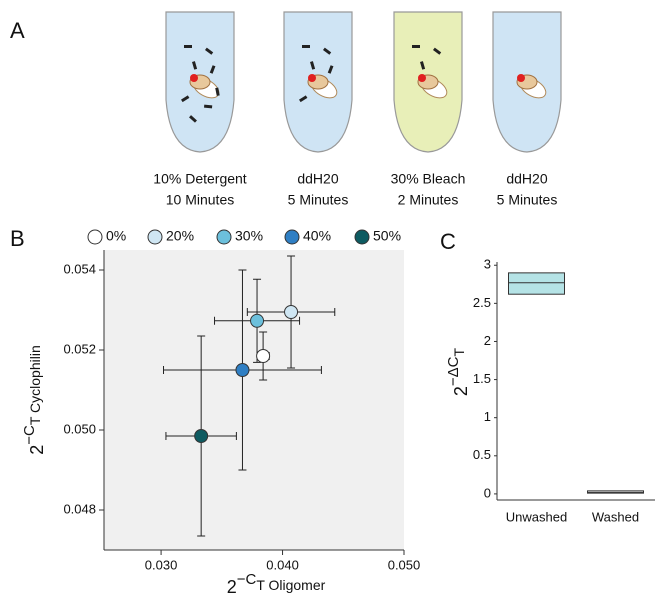 Image resolution: width=658 pixels, height=599 pixels. I want to click on x-axis-label-base: 2, so click(232, 587).